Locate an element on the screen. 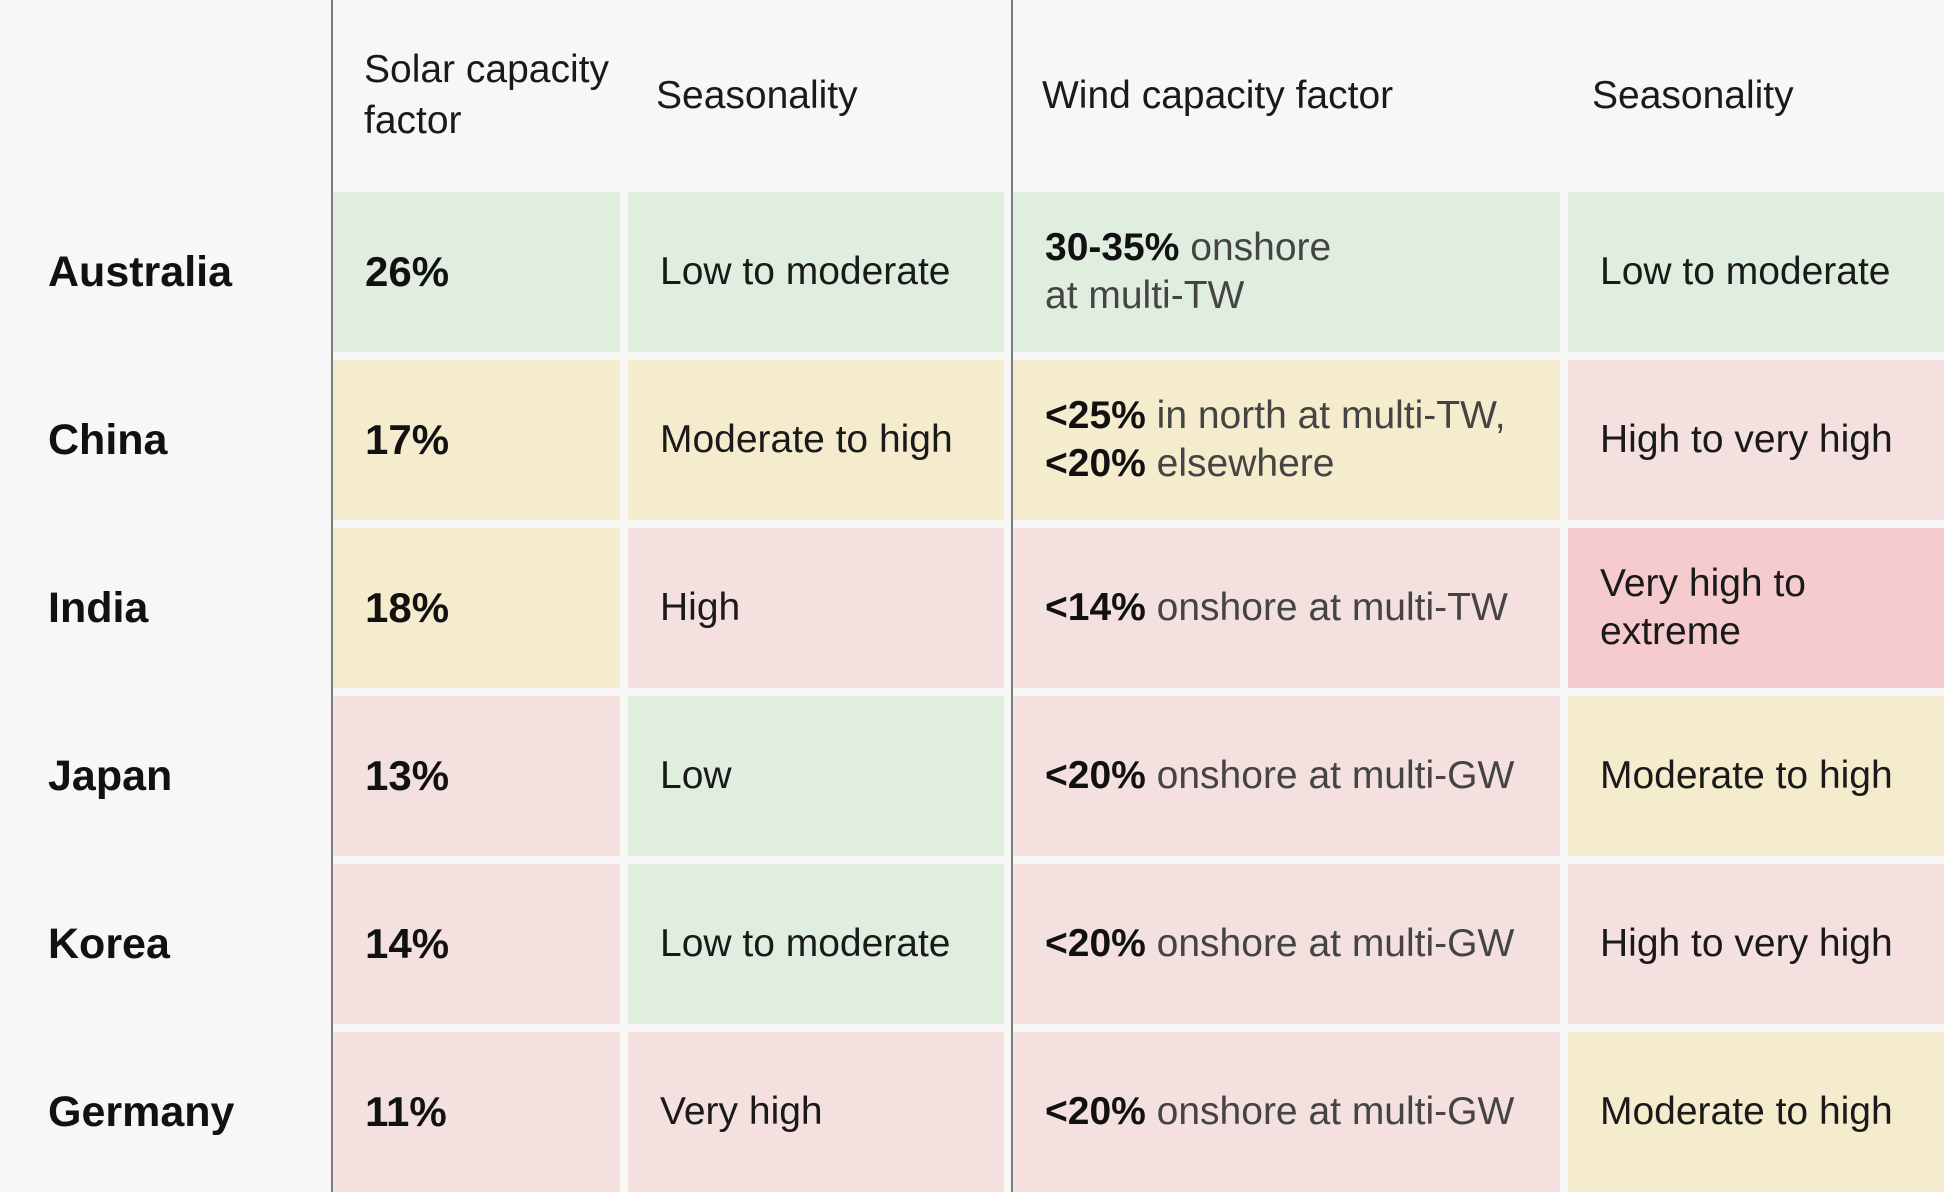  wind-cf-cell: <14% onshore at multi-TW is located at coordinates (1286, 608).